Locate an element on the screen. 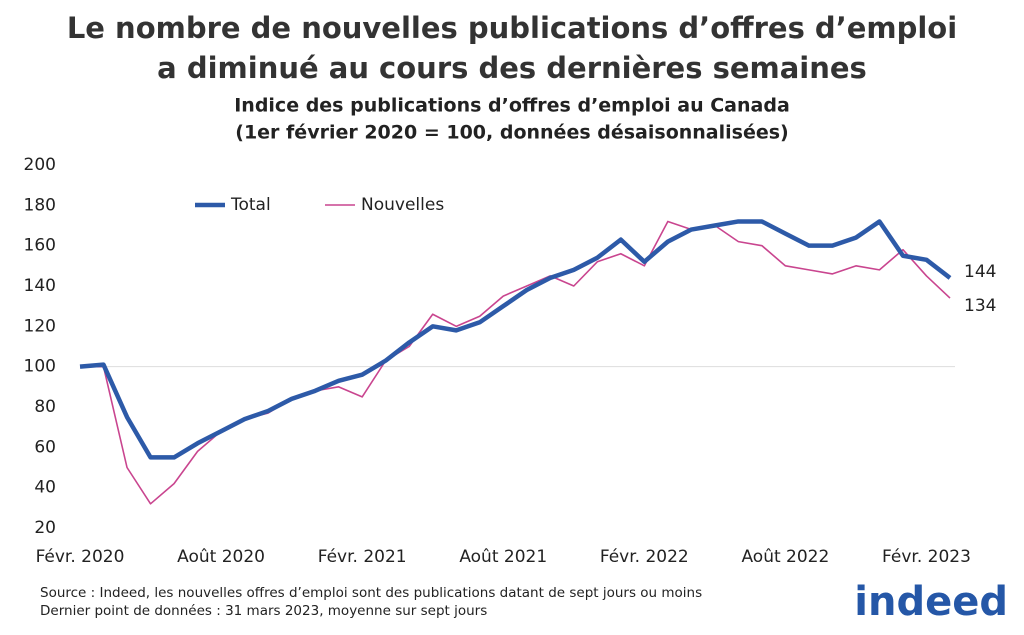 Image resolution: width=1024 pixels, height=635 pixels. x-tick-label: Août 2020 is located at coordinates (221, 557).